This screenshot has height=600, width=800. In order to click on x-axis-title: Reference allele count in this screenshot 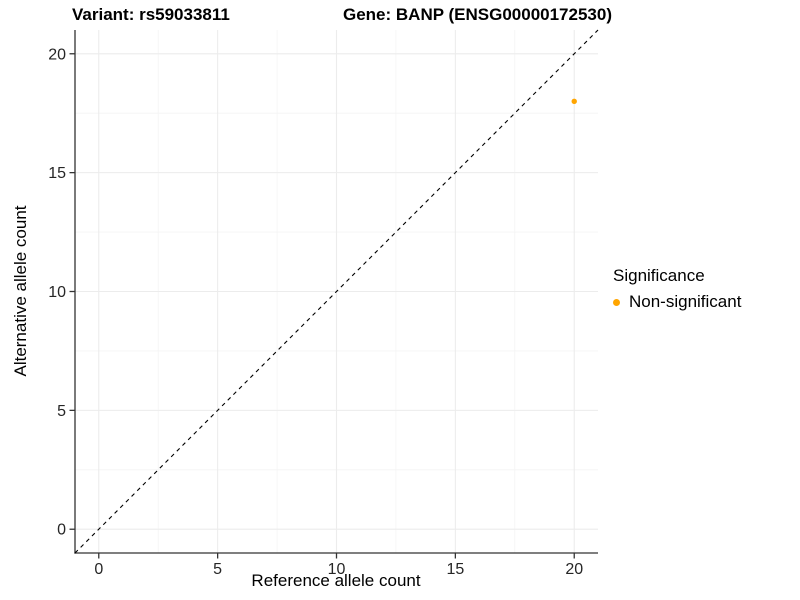, I will do `click(336, 580)`.